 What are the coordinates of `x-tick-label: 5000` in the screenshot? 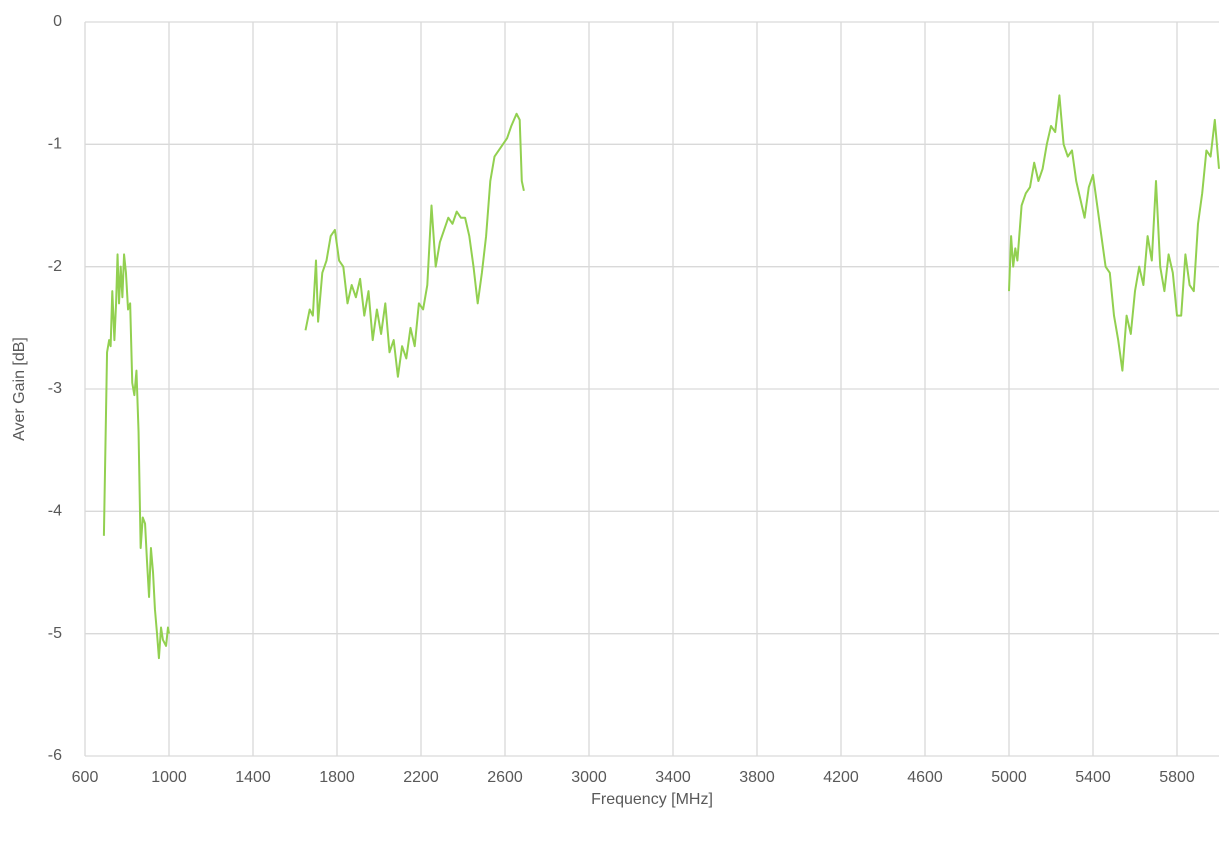 It's located at (1009, 777).